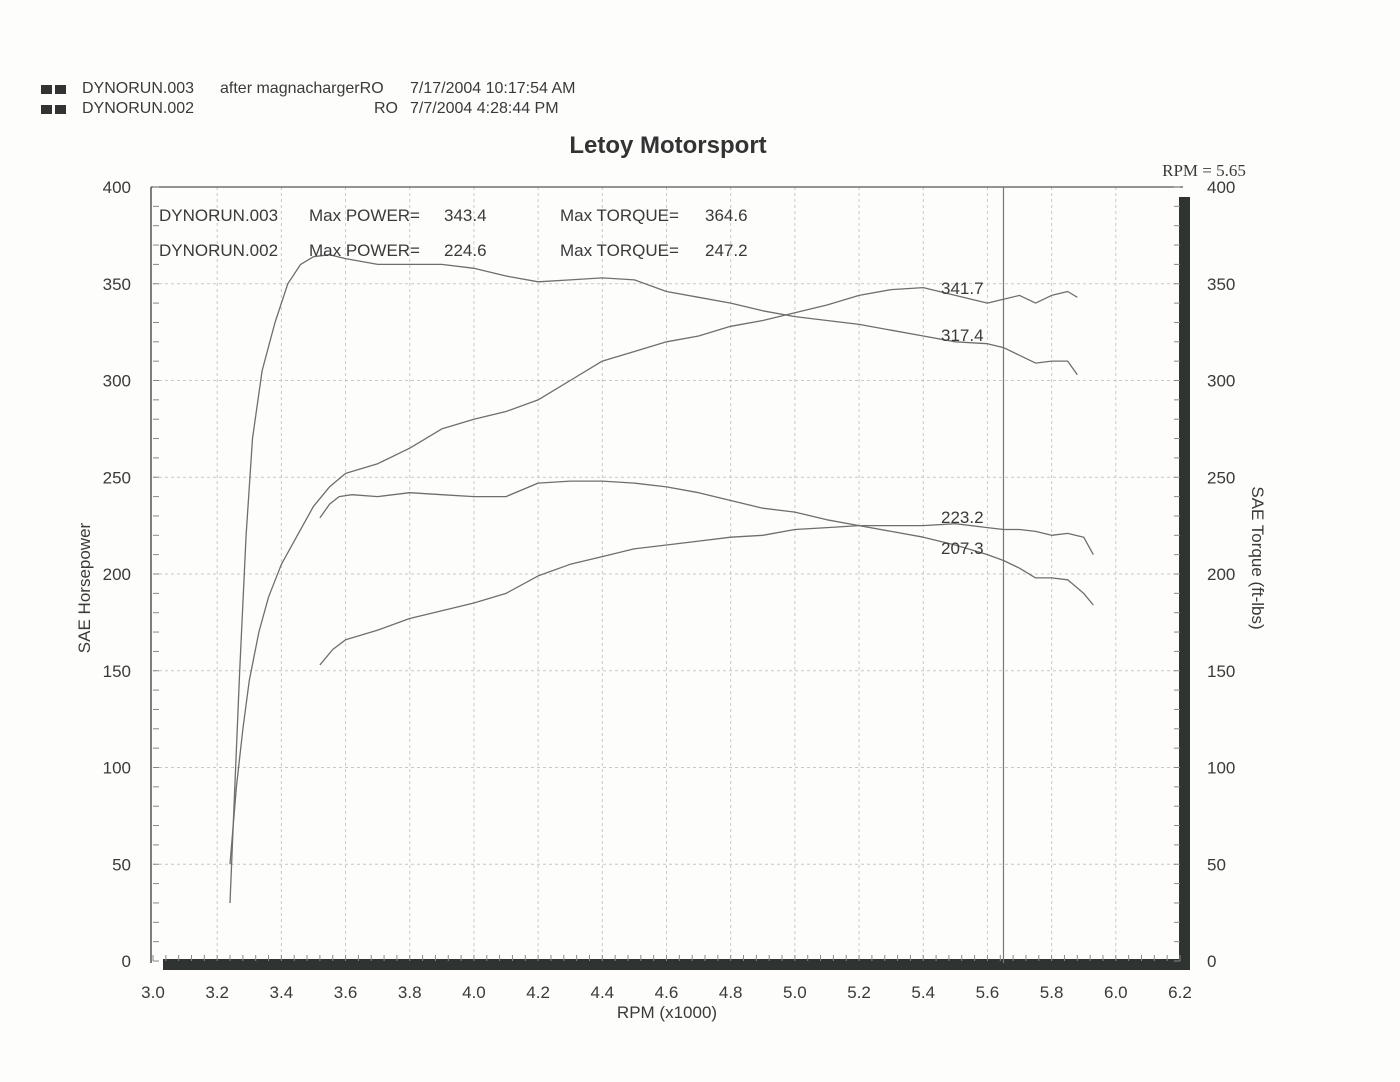  What do you see at coordinates (731, 992) in the screenshot?
I see `x-tick-label: 4.8` at bounding box center [731, 992].